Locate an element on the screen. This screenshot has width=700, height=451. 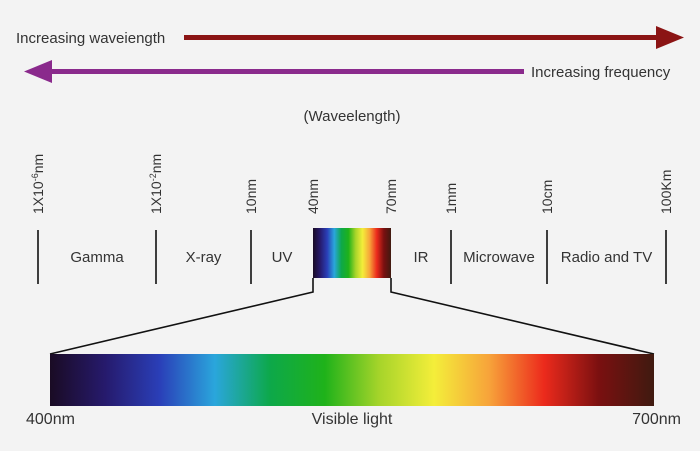
zoom-line-left is located at coordinates (181, 316).